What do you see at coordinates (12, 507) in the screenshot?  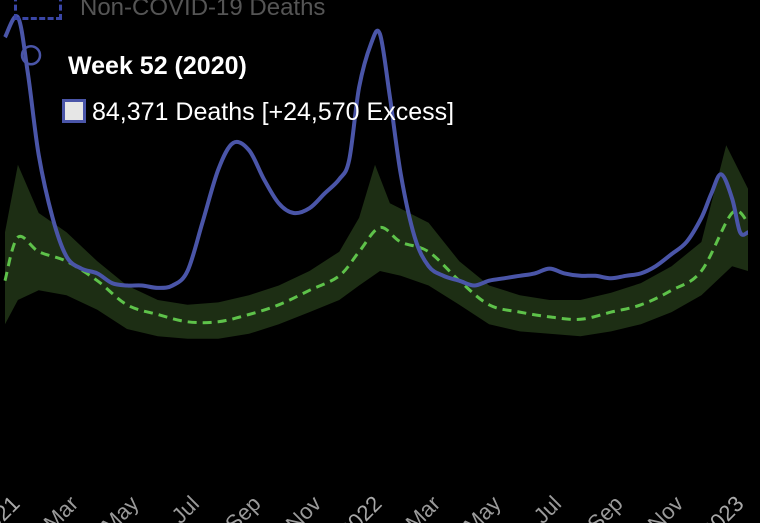 I see `x-tick-label: 2021` at bounding box center [12, 507].